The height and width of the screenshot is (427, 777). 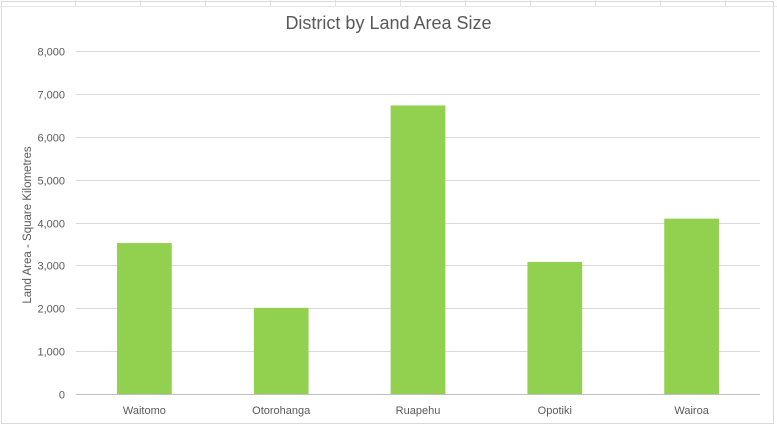 What do you see at coordinates (691, 411) in the screenshot?
I see `x-tick-label: Wairoa` at bounding box center [691, 411].